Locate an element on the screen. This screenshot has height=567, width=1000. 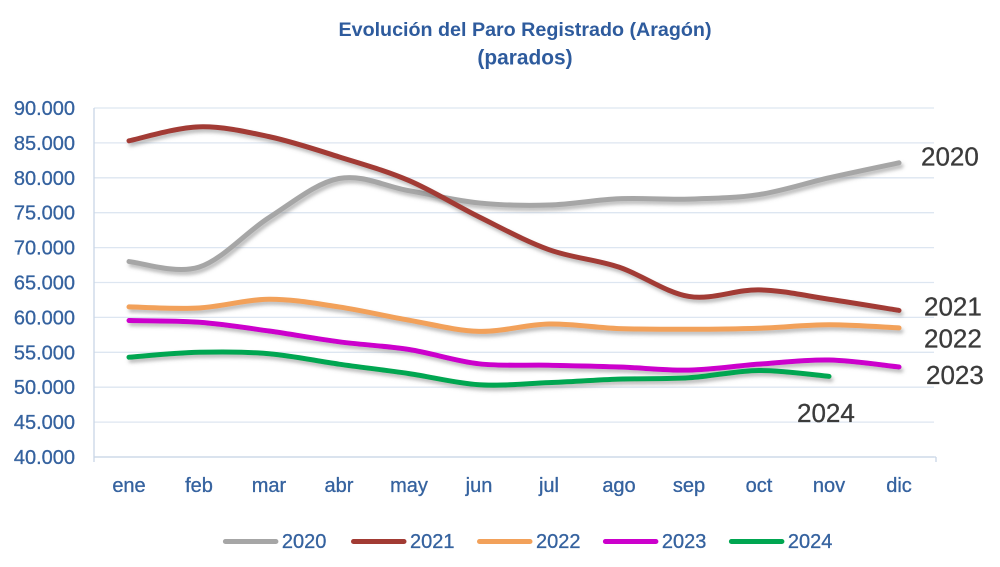
svg-text: 50.000 is located at coordinates (44, 388).